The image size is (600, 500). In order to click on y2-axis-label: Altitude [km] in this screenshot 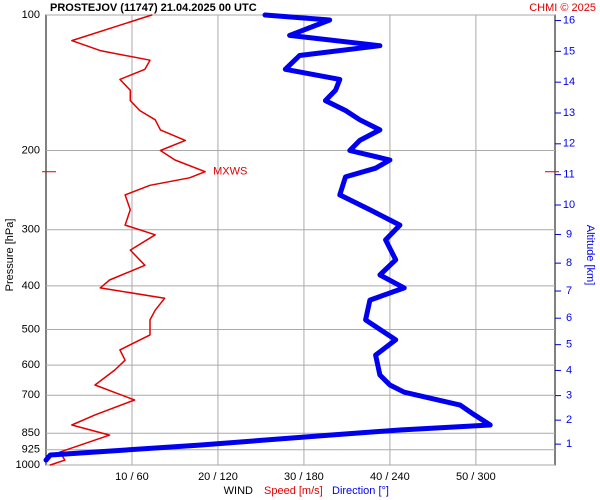, I will do `click(590, 255)`.